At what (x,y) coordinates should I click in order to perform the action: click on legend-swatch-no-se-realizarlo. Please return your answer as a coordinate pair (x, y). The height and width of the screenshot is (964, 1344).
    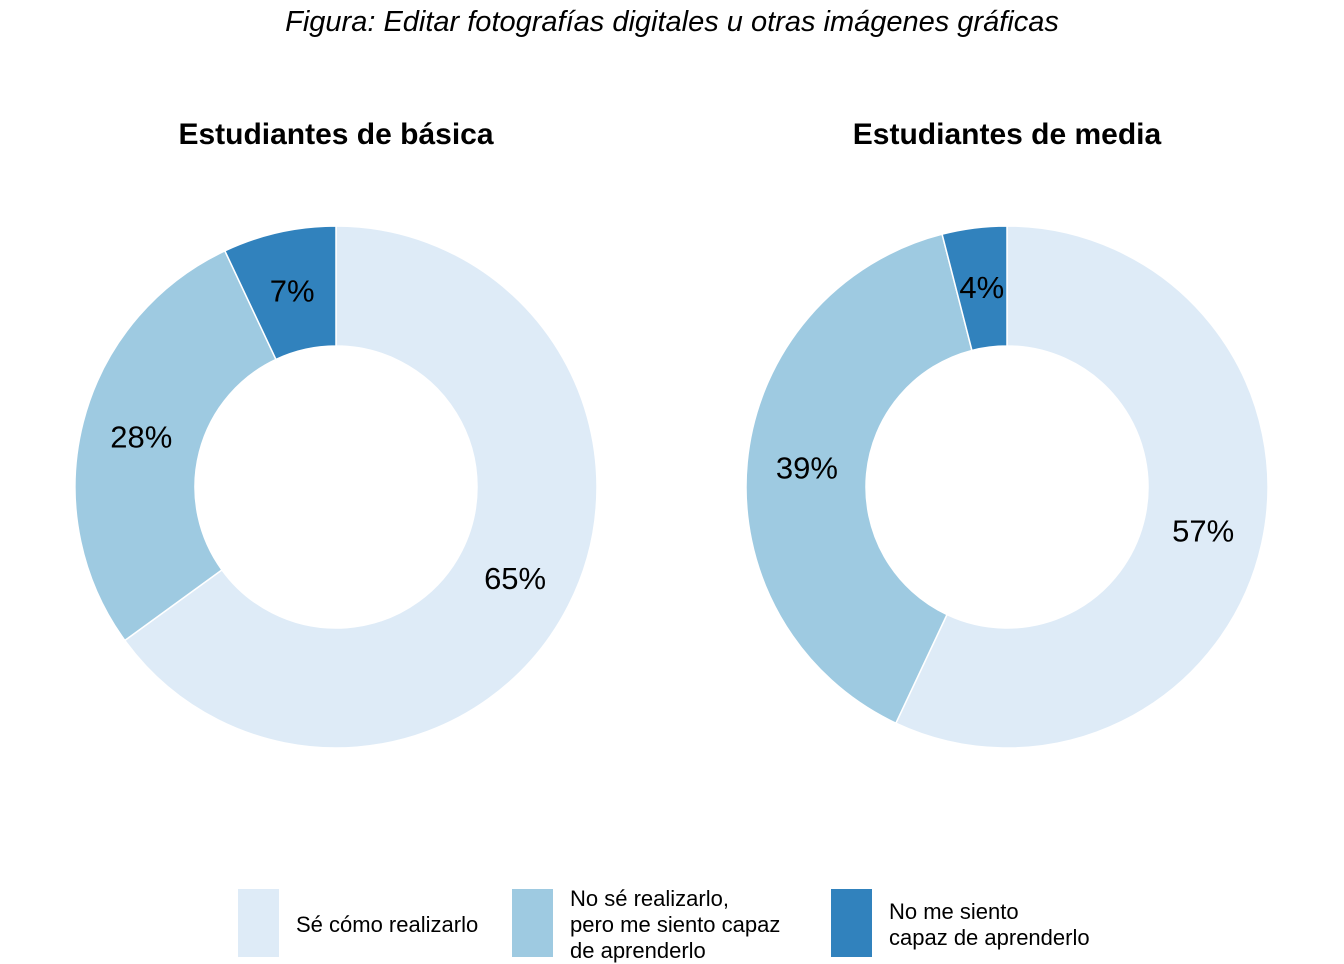
    Looking at the image, I should click on (532, 923).